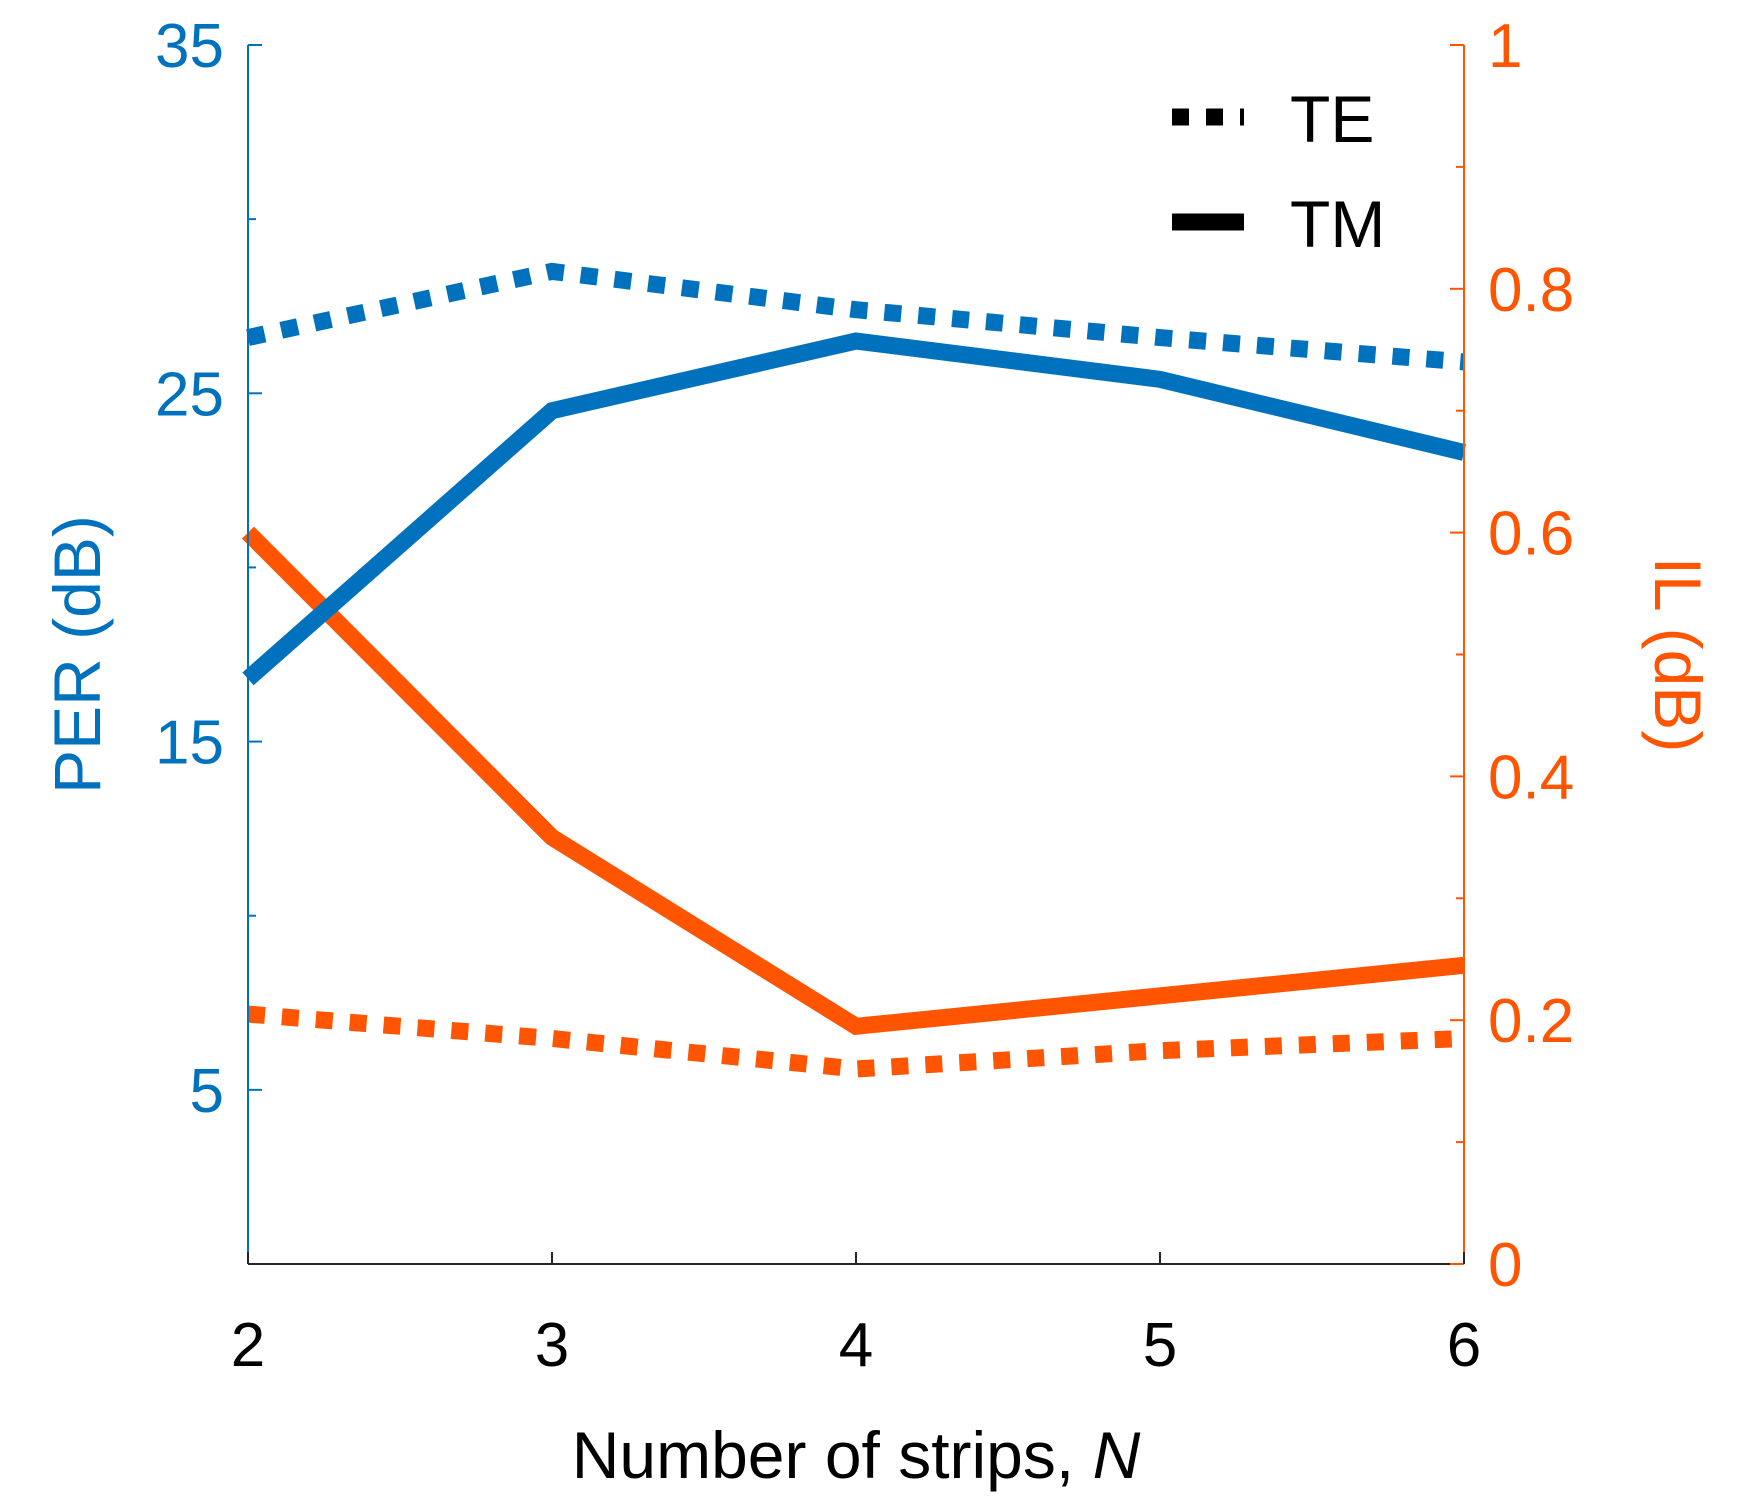  Describe the element at coordinates (1531, 1021) in the screenshot. I see `right-tick-label: 0.2` at that location.